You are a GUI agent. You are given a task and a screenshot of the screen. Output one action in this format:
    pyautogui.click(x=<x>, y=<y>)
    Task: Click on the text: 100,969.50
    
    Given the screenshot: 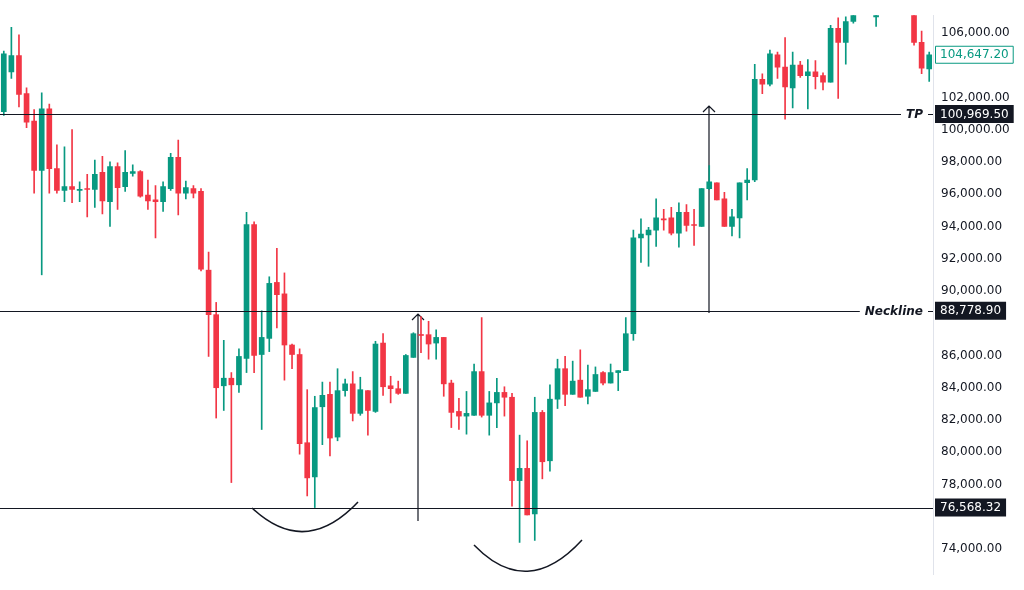 What is the action you would take?
    pyautogui.click(x=974, y=113)
    